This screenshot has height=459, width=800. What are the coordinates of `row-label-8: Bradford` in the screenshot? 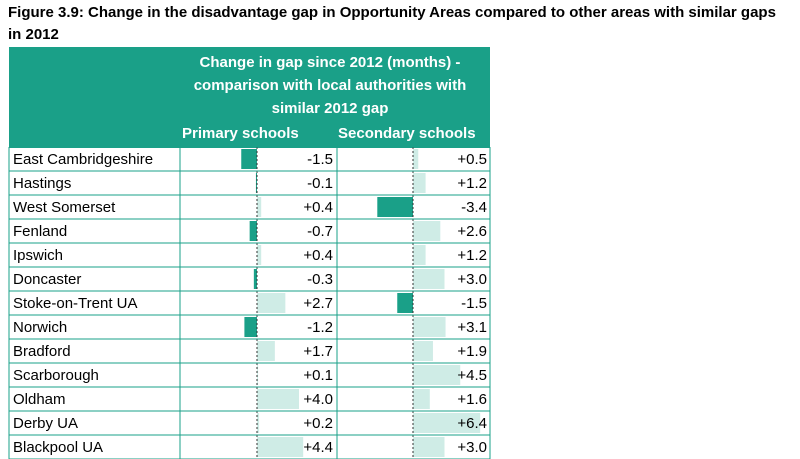 It's located at (42, 351).